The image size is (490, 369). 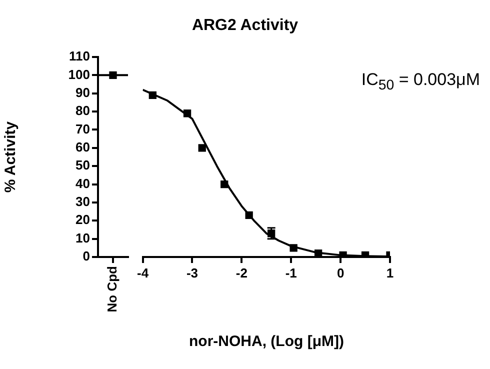 What do you see at coordinates (83, 110) in the screenshot?
I see `y-tick-label: 80` at bounding box center [83, 110].